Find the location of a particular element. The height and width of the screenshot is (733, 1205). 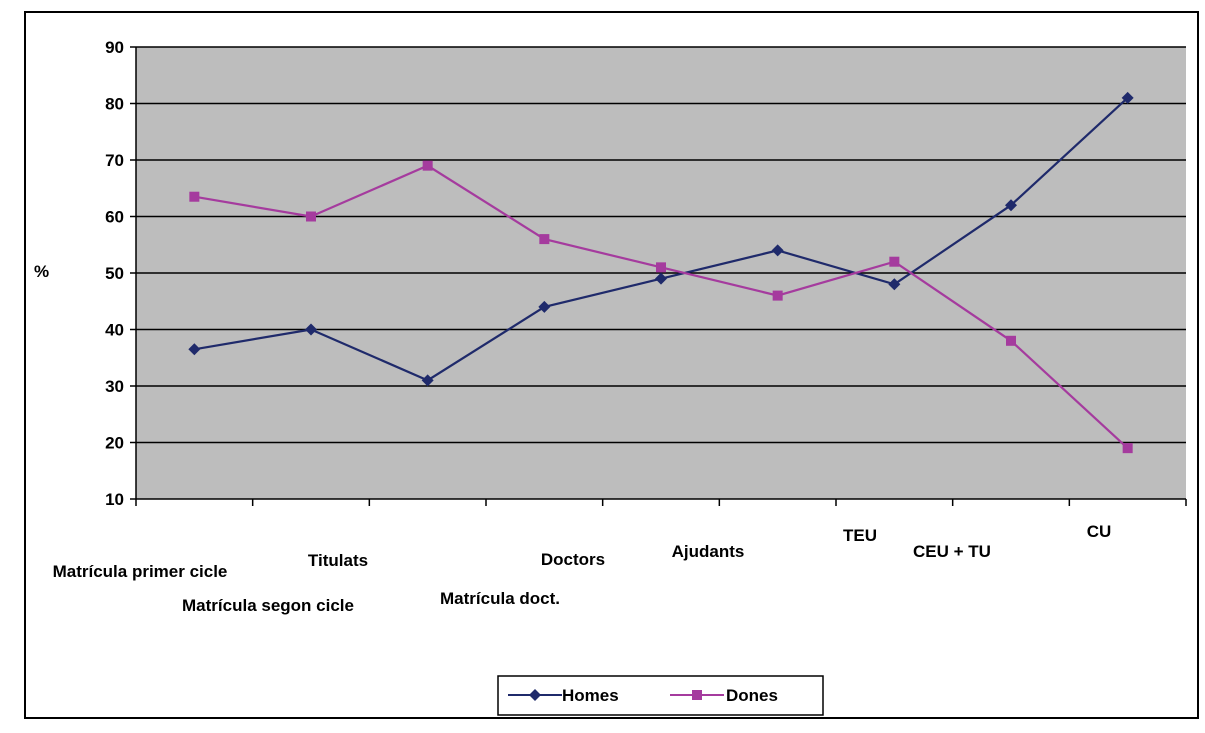

x-category-label: Matrícula segon cicle is located at coordinates (268, 605).